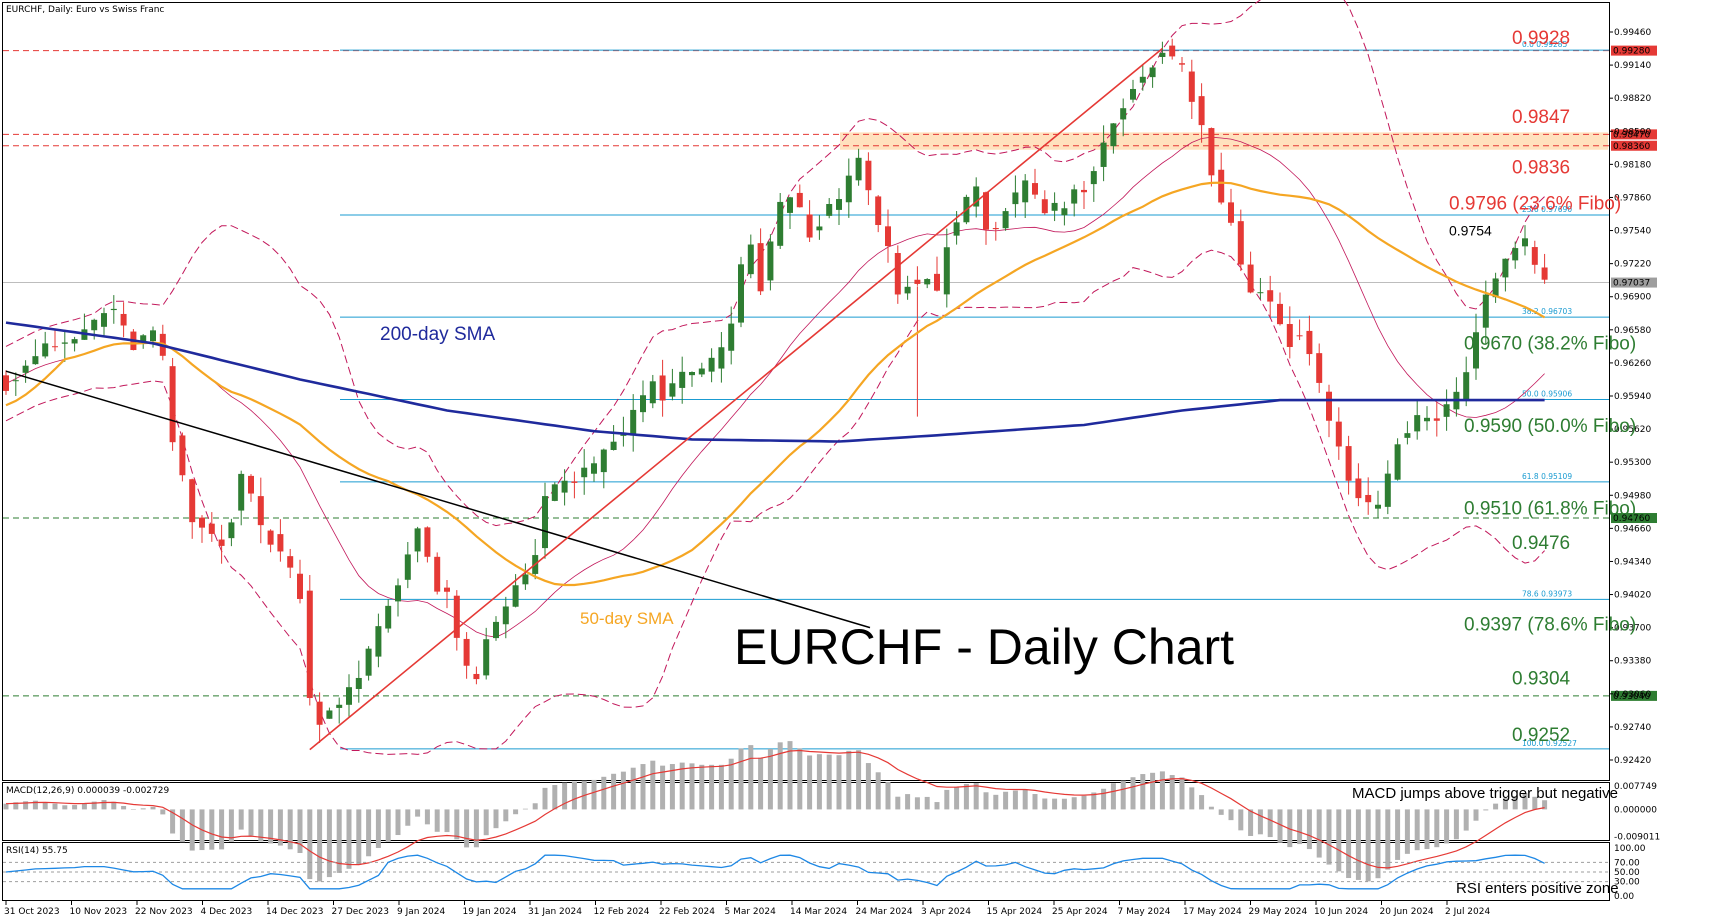  Describe the element at coordinates (32, 912) in the screenshot. I see `date-label: 31 Oct 2023` at that location.